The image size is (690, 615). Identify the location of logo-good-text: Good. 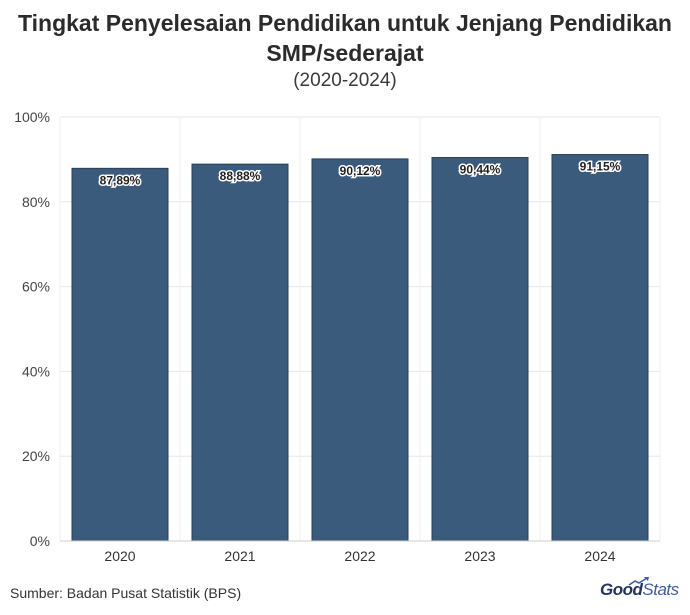
(621, 589).